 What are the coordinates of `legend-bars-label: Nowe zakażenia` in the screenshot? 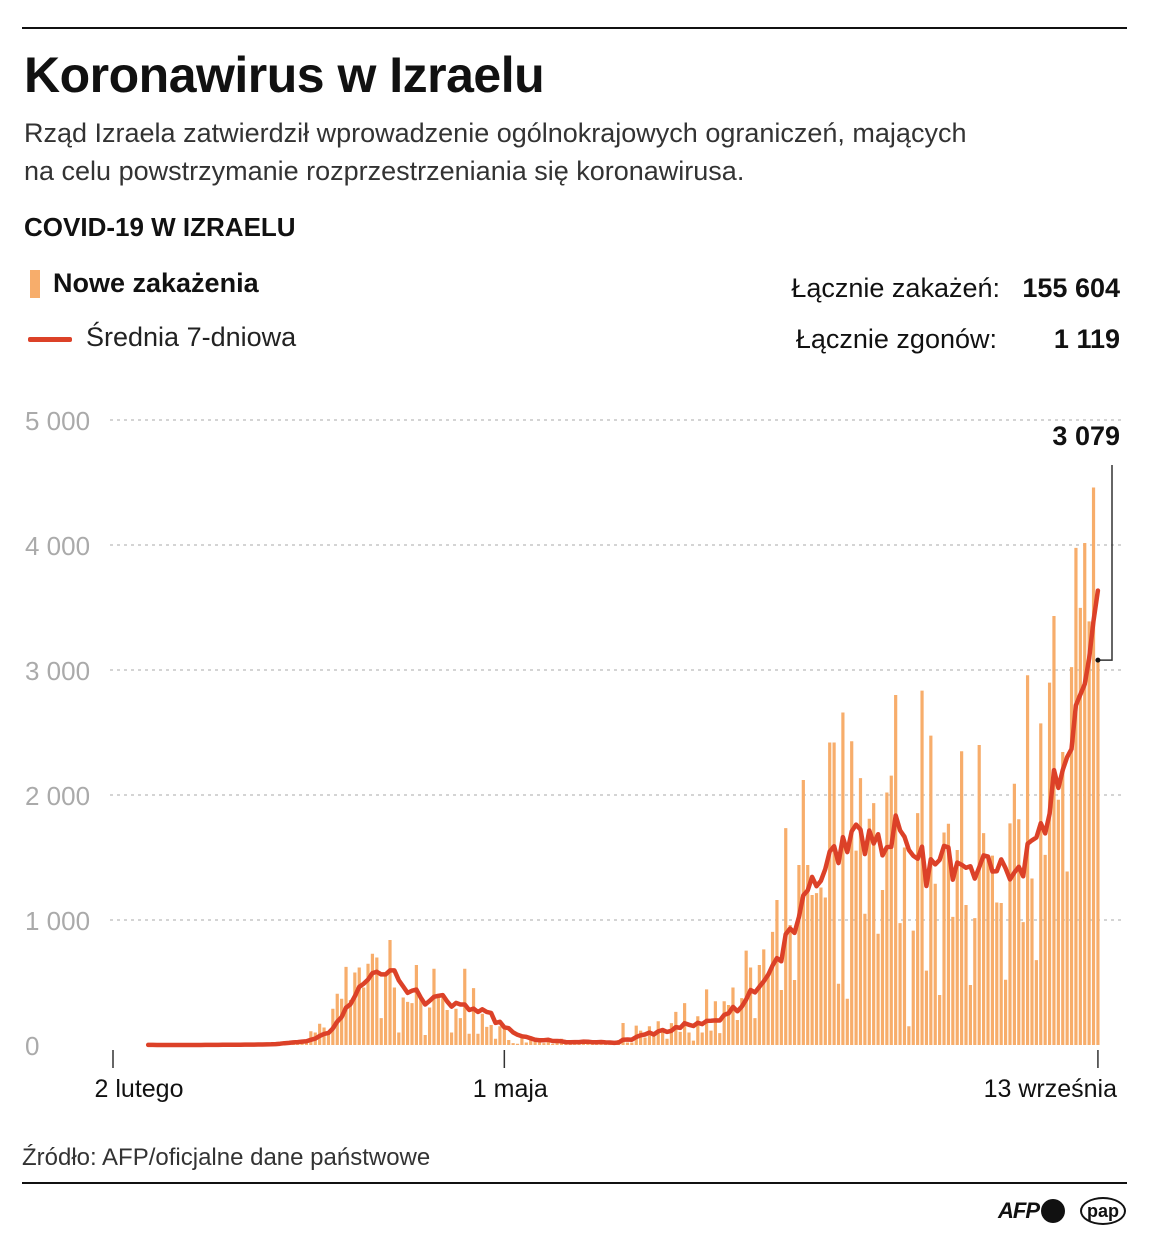 It's located at (156, 283).